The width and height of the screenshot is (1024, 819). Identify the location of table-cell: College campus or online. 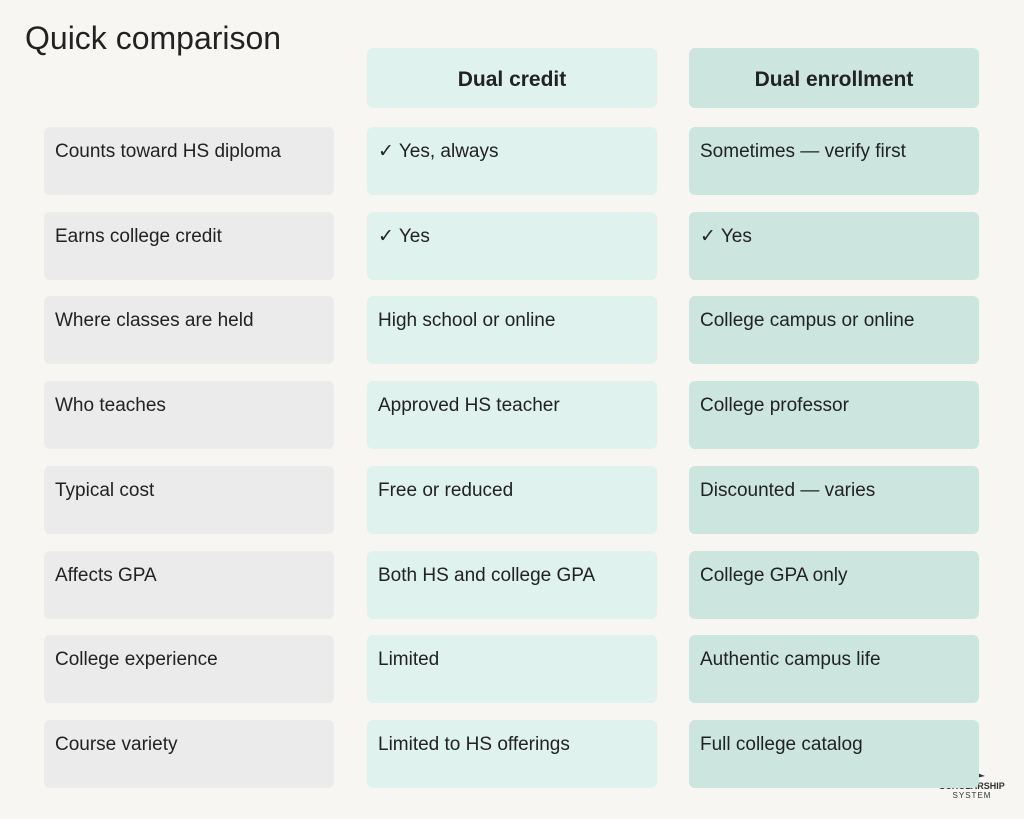
(834, 330).